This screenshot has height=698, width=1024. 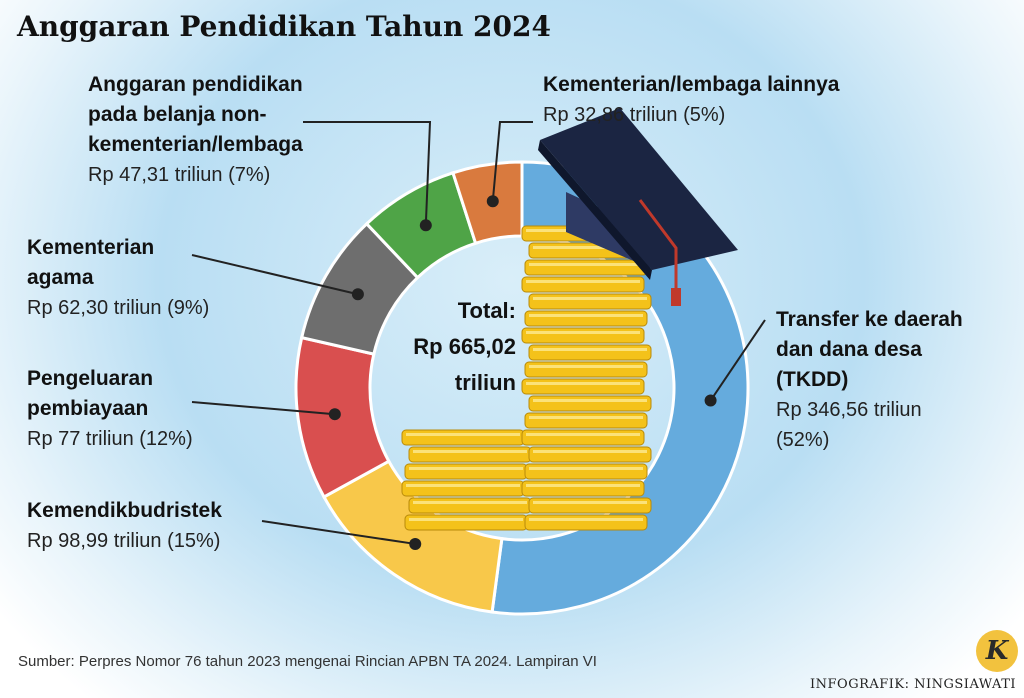 I want to click on total-line-3: triliun, so click(x=485, y=382).